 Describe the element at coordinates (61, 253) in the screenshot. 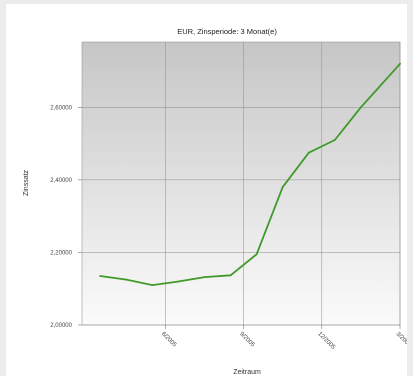

I see `y-tick-label-1: 2,20000` at that location.